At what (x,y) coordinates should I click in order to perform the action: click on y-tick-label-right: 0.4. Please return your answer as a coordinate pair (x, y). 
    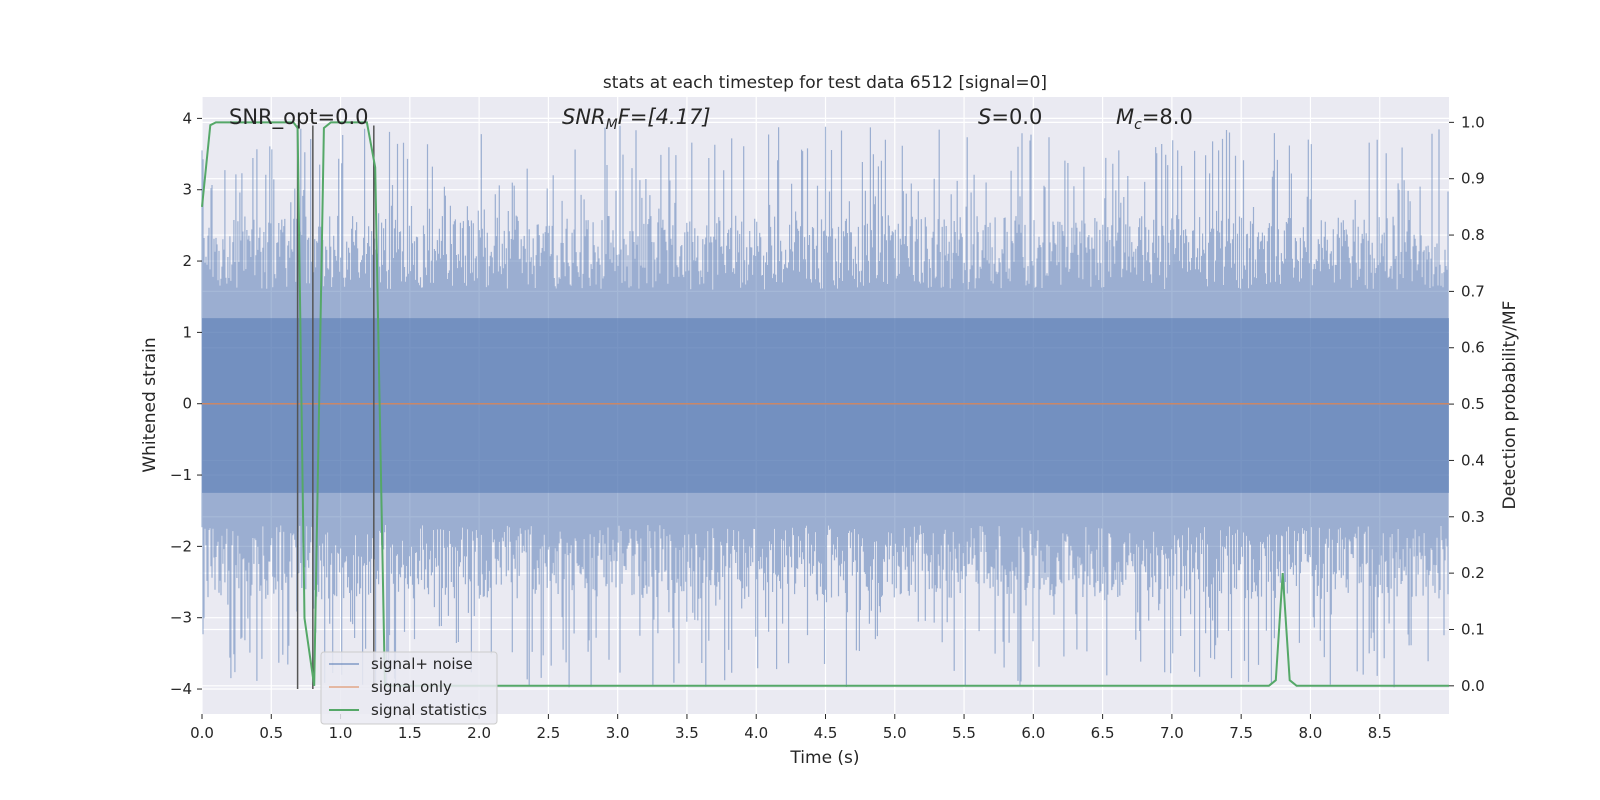
    Looking at the image, I should click on (1473, 460).